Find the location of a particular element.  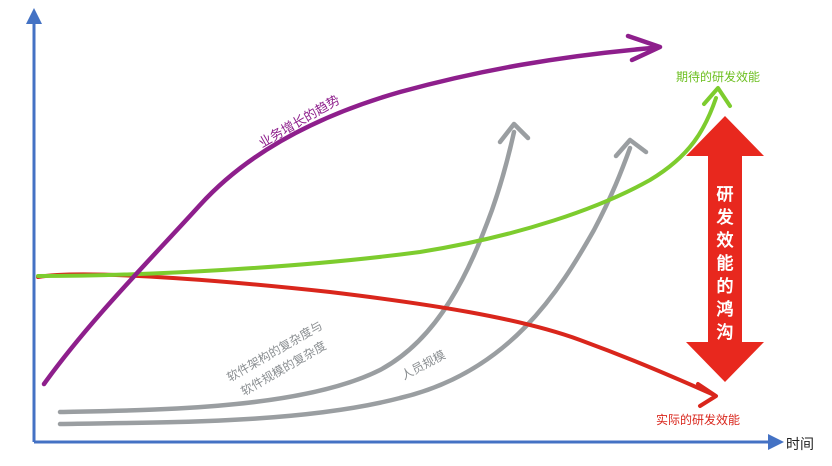

y-axis-arrowhead is located at coordinates (34, 16).